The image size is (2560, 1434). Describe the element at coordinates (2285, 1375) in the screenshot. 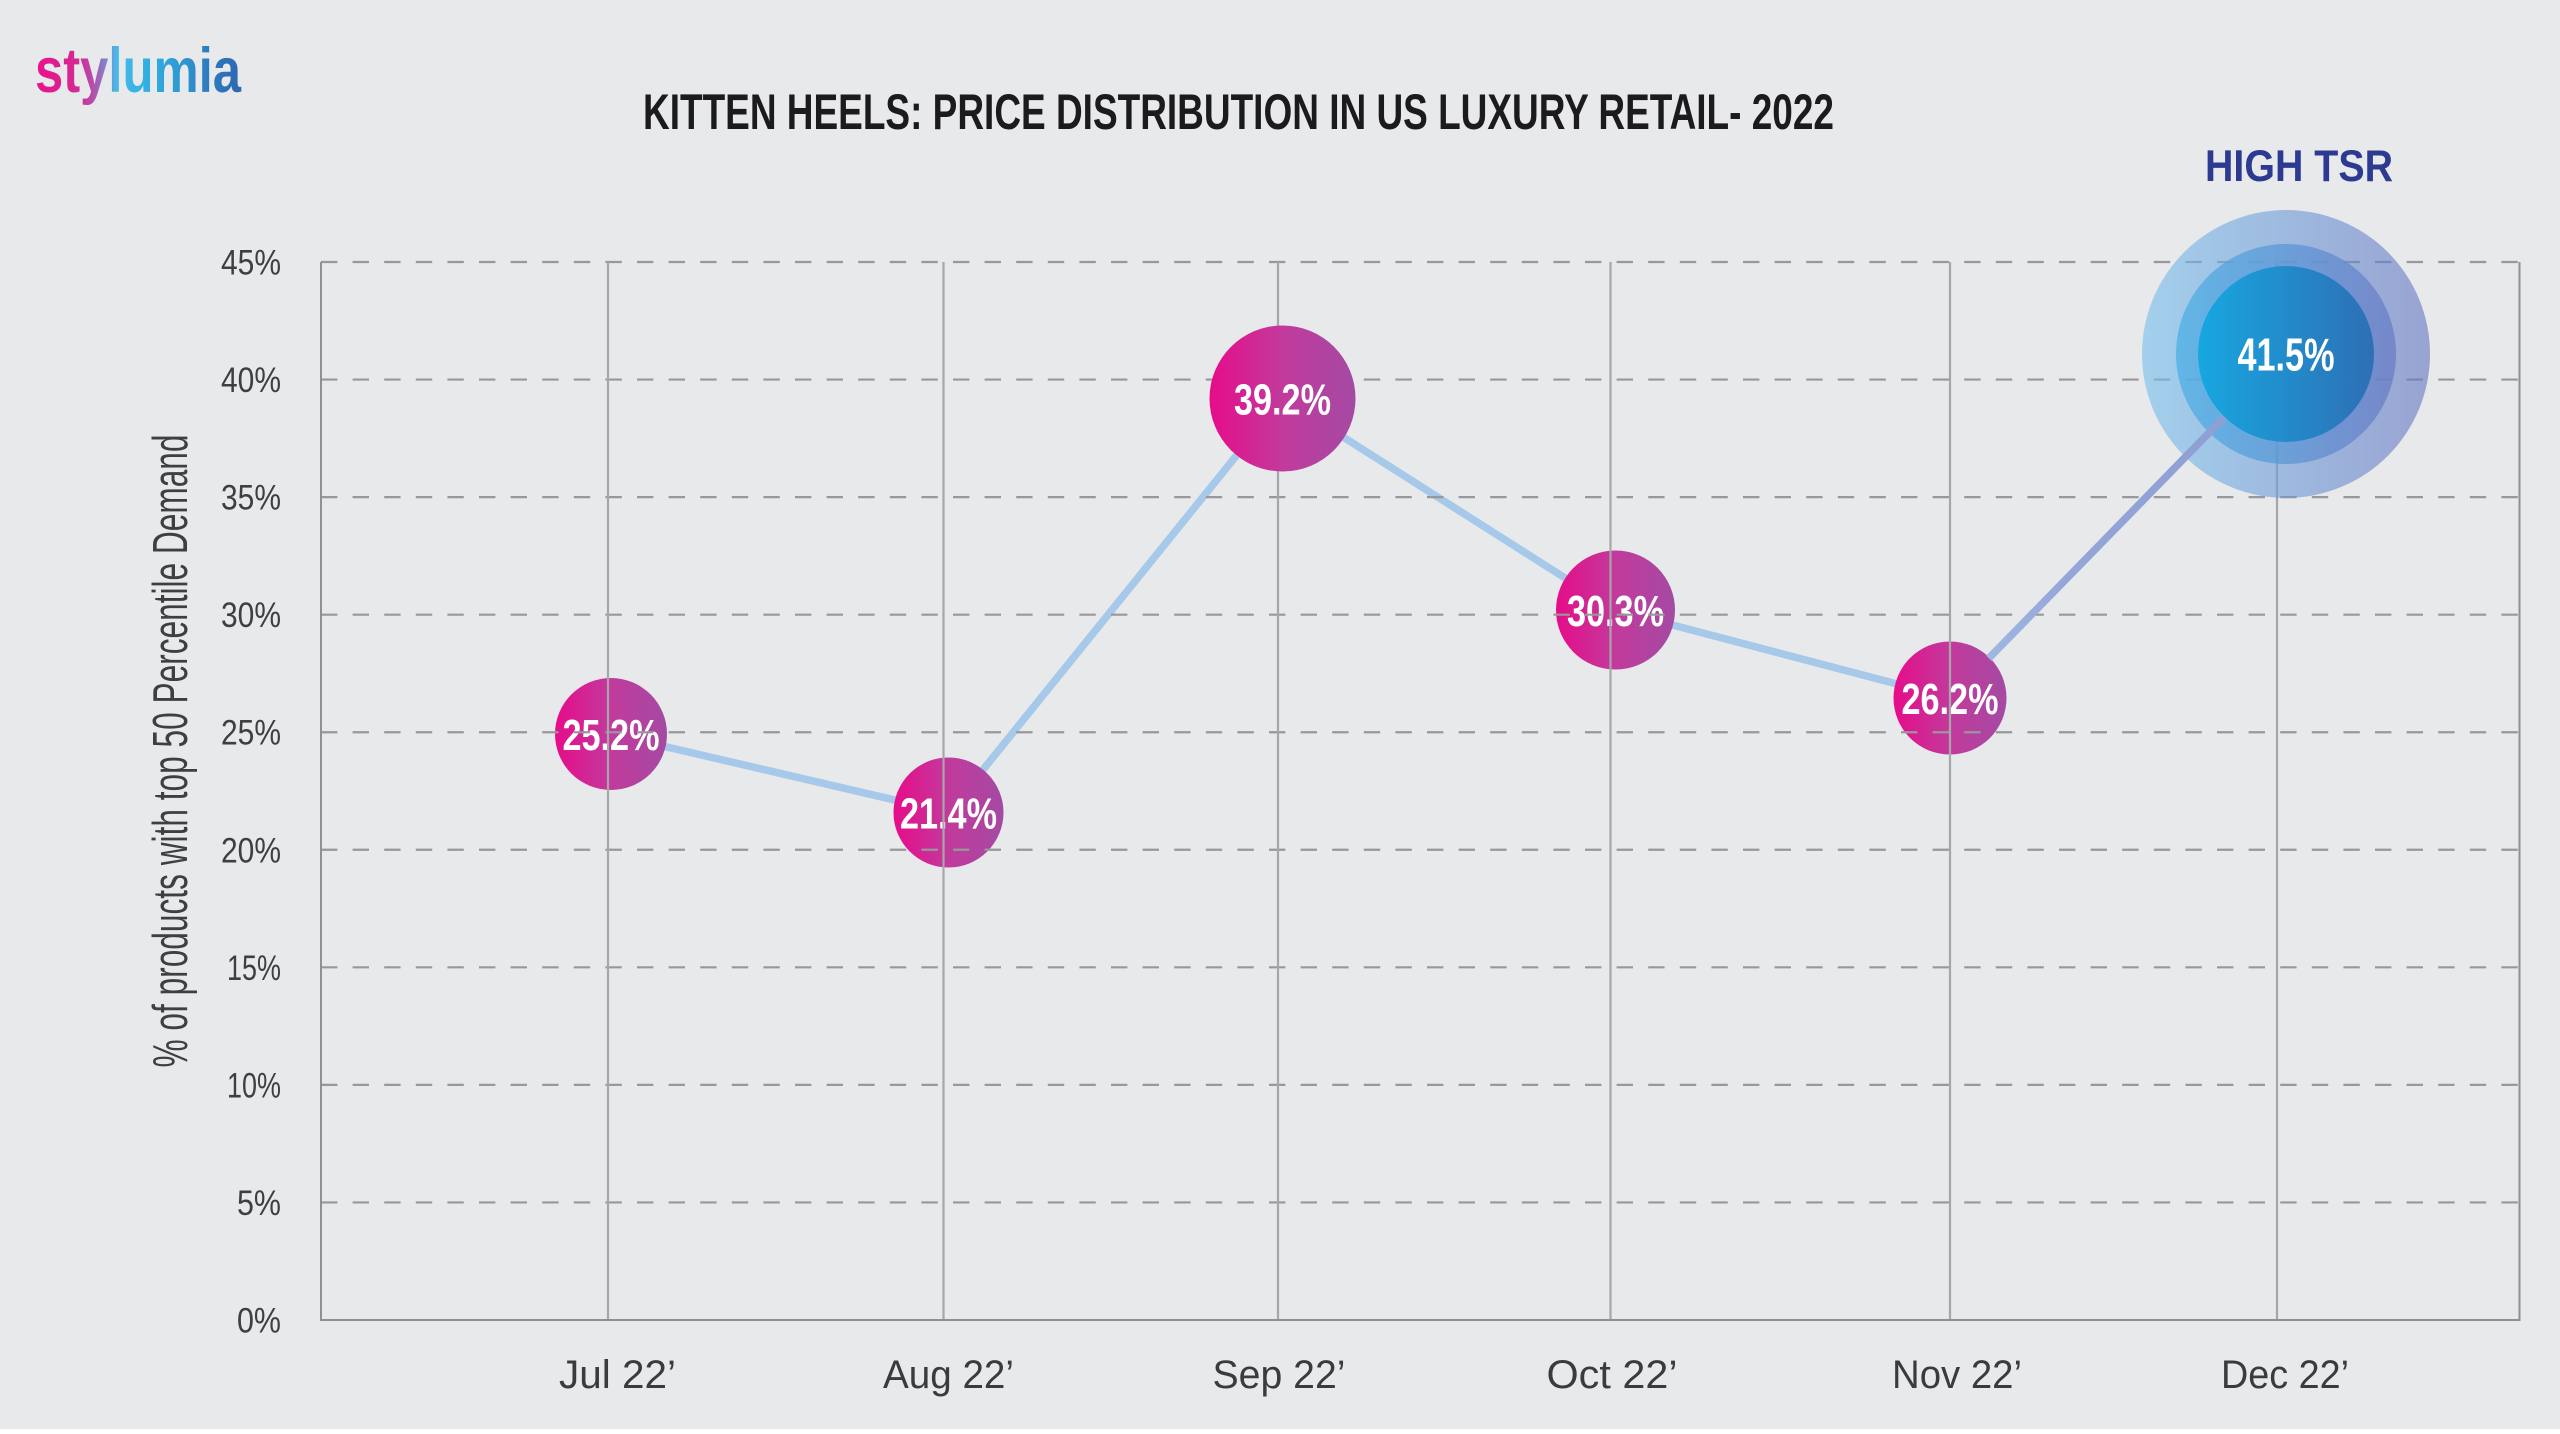

I see `svg-text: Dec 22’` at that location.